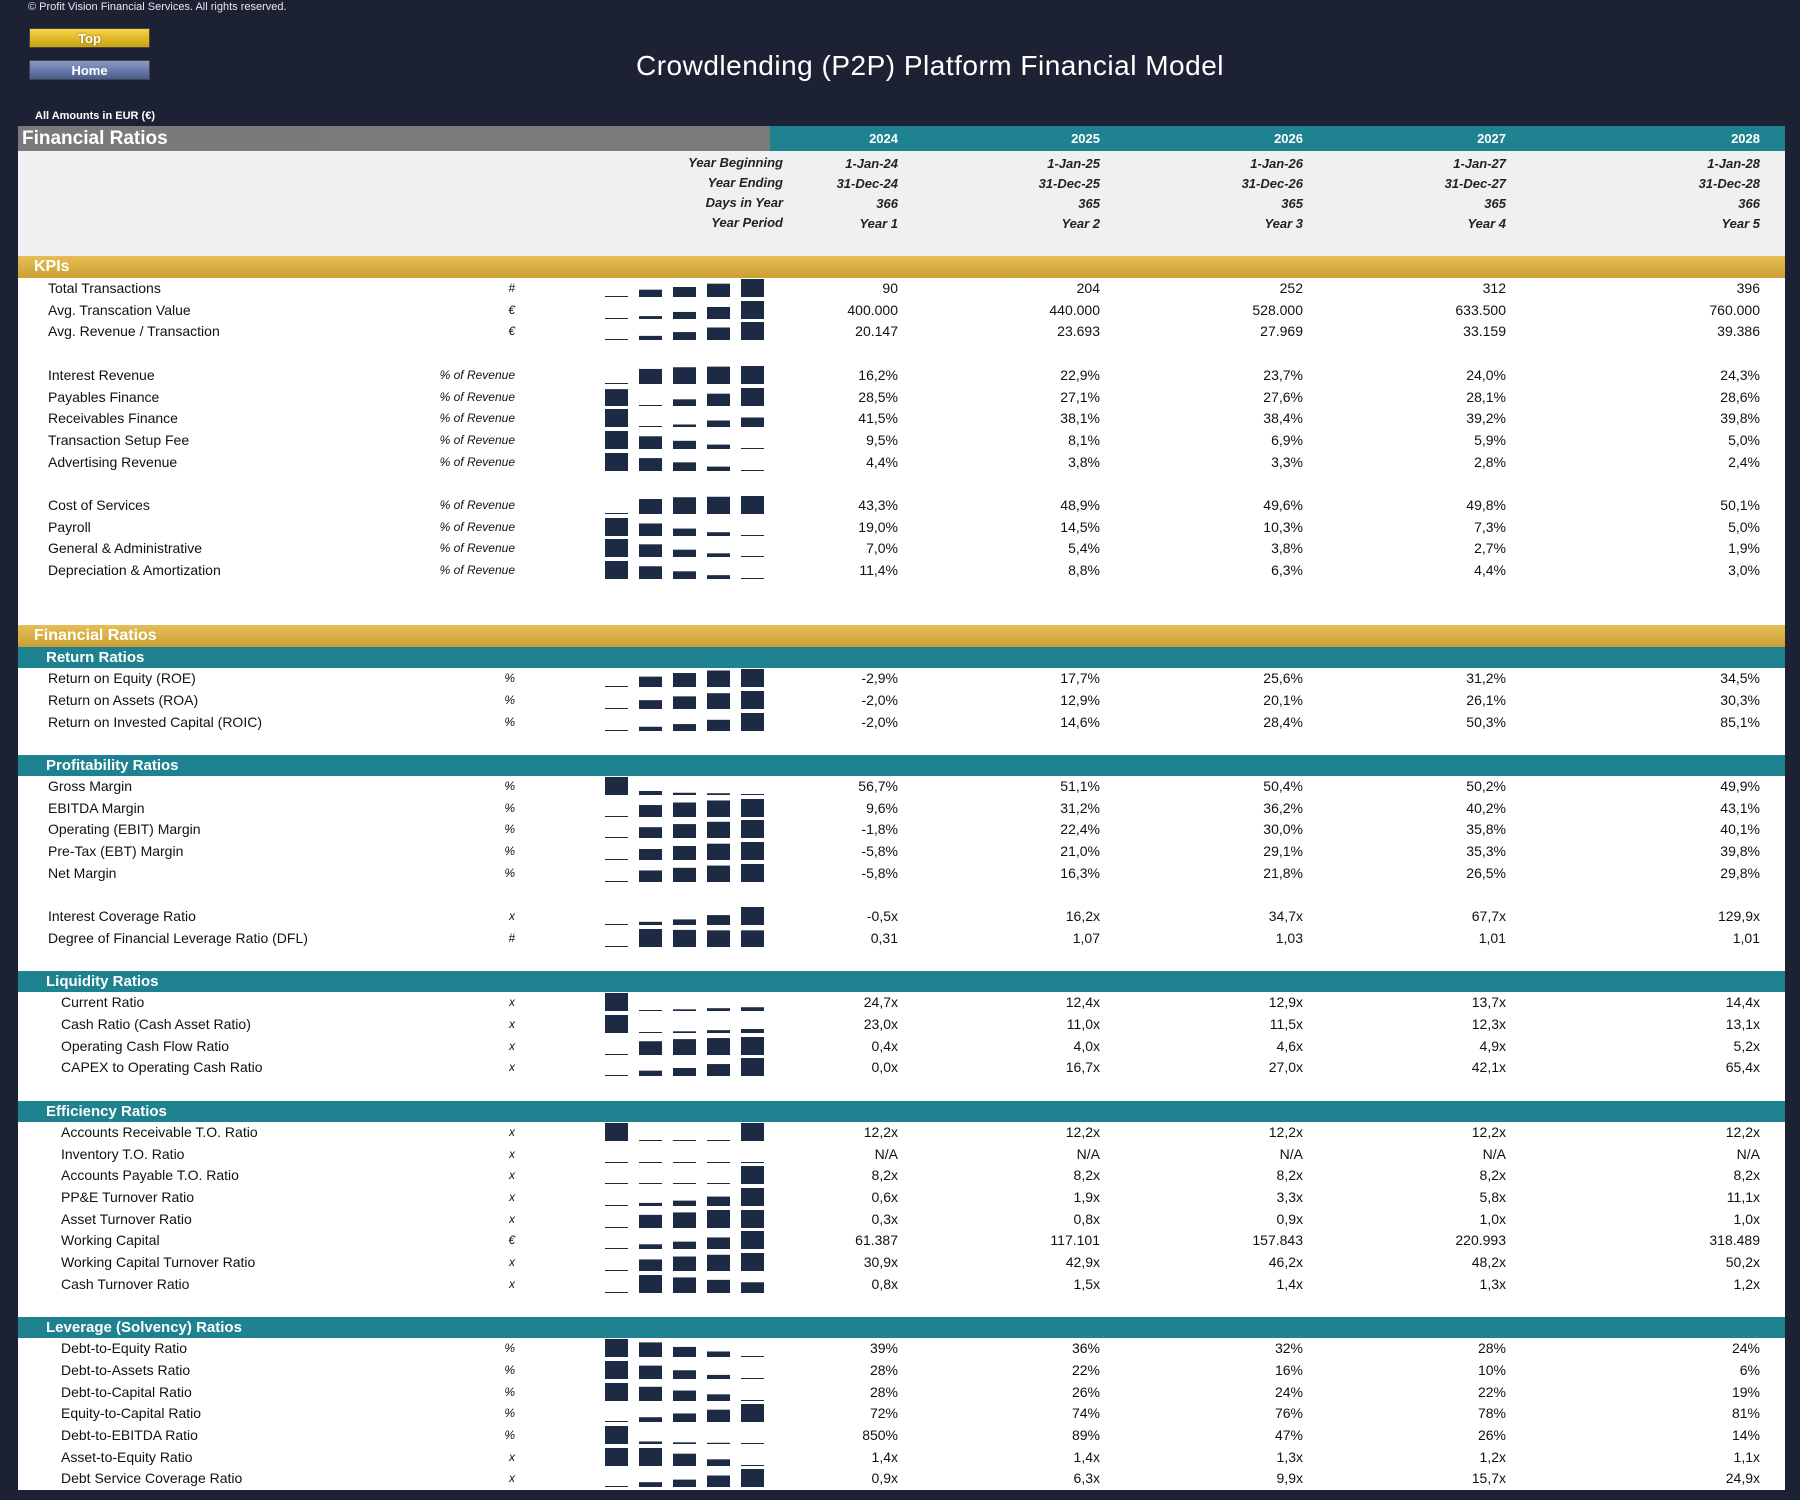 The height and width of the screenshot is (1500, 1800). I want to click on value-2026: 6,9%, so click(1287, 439).